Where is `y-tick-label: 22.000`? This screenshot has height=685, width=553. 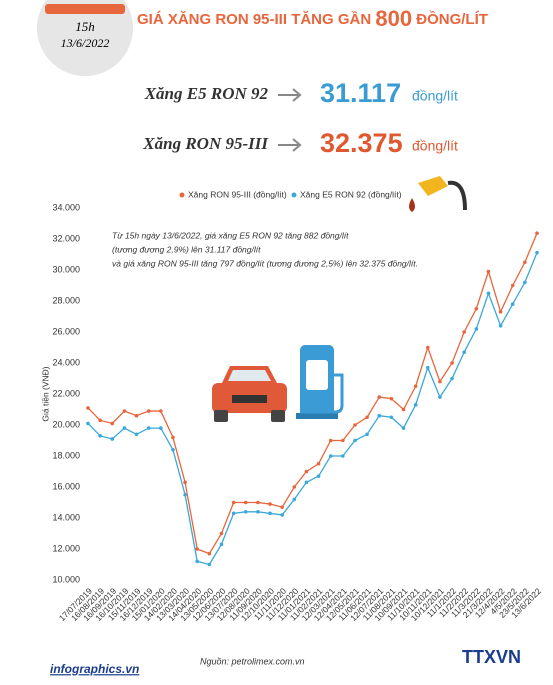 y-tick-label: 22.000 is located at coordinates (66, 393).